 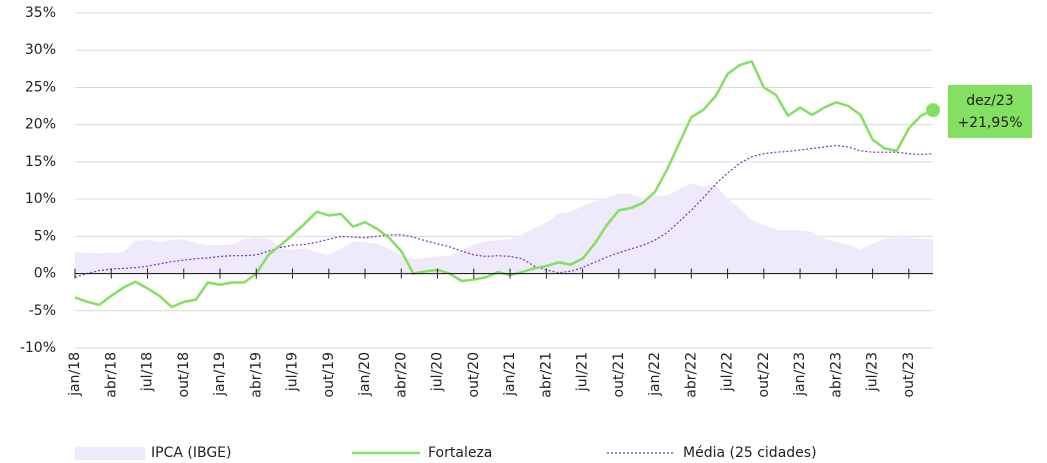 What do you see at coordinates (365, 374) in the screenshot?
I see `x-tick-label: jan/20` at bounding box center [365, 374].